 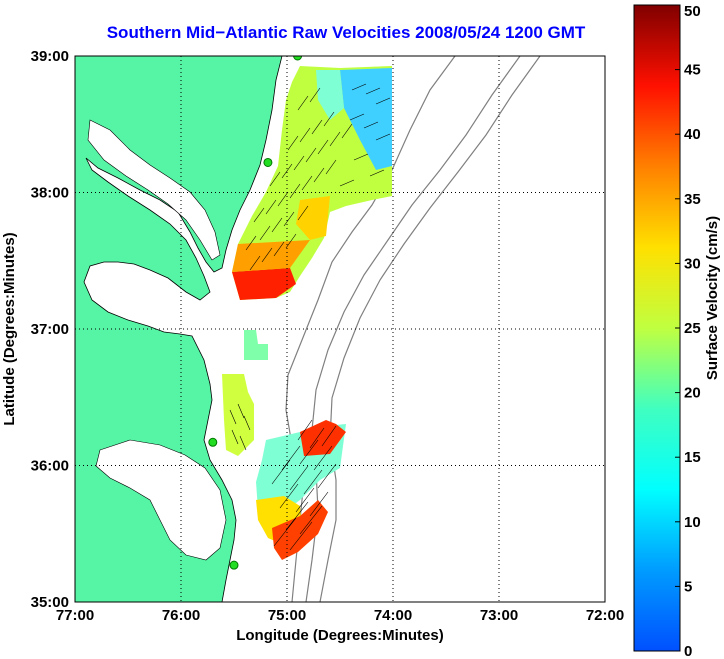 I want to click on x-tick-label: 74:00, so click(x=393, y=615).